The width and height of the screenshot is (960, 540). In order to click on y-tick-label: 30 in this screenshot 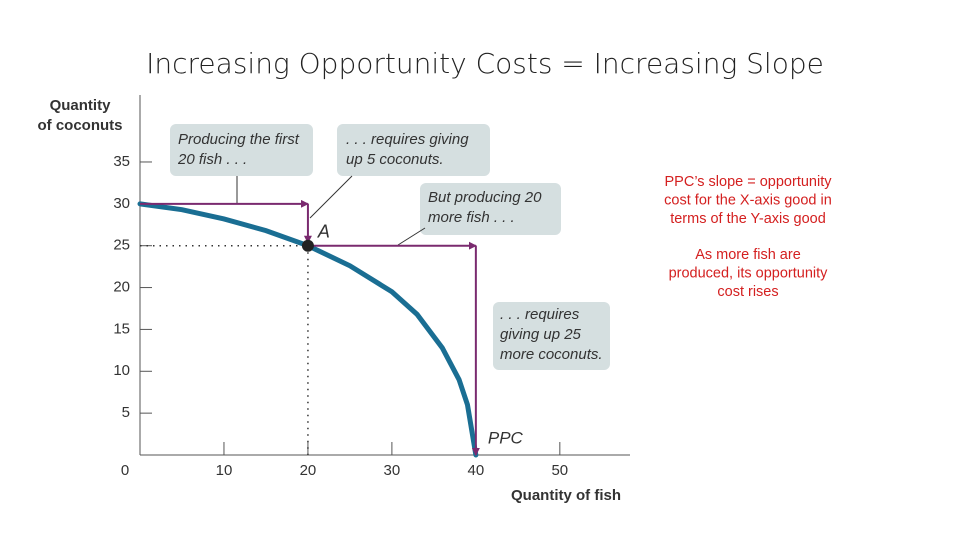, I will do `click(121, 203)`.